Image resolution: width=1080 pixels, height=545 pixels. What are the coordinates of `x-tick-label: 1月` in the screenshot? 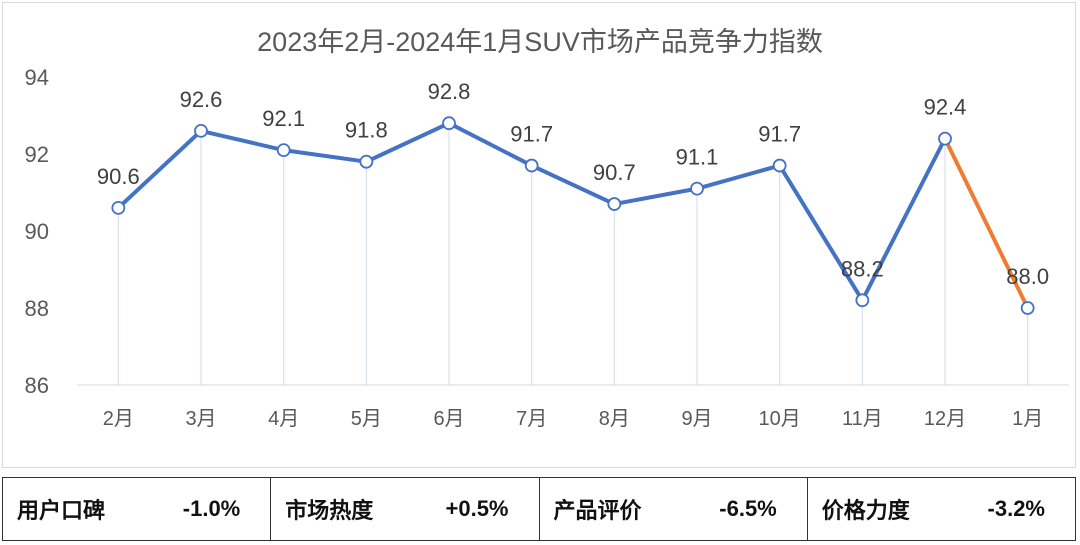 It's located at (1027, 419).